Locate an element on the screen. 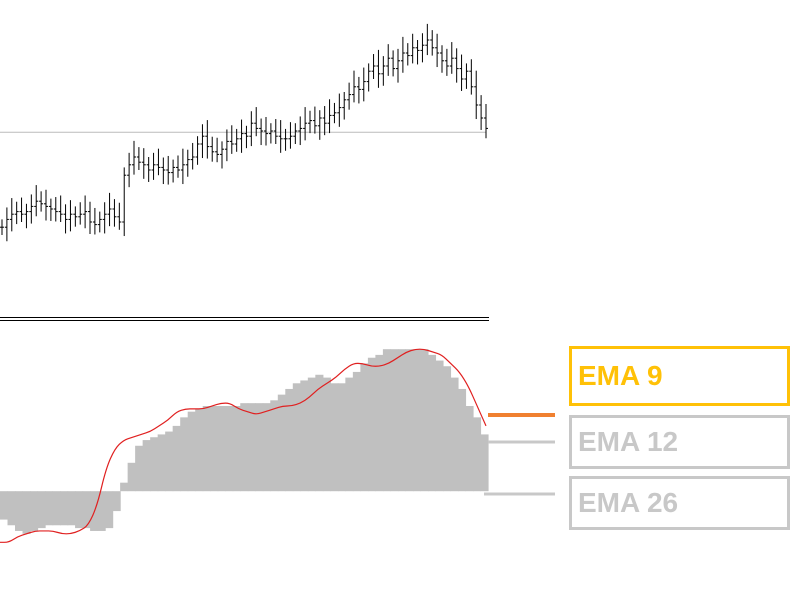 This screenshot has height=604, width=805. legend-ema26: EMA 26 is located at coordinates (679, 503).